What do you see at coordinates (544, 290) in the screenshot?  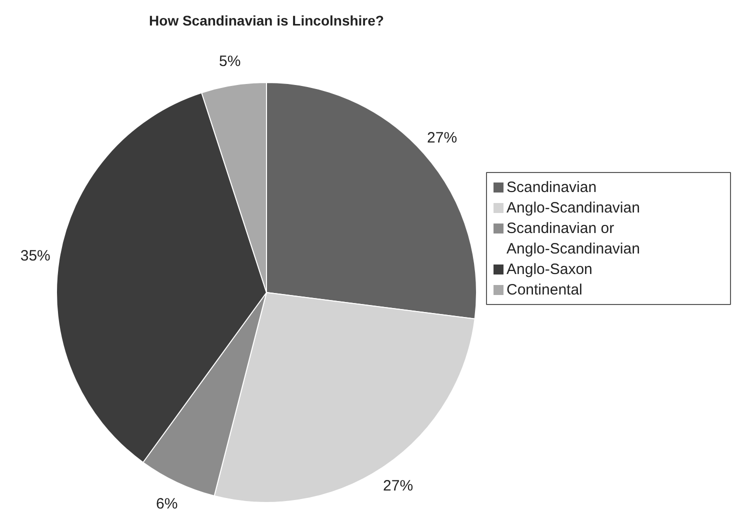 I see `legend-label: Continental` at bounding box center [544, 290].